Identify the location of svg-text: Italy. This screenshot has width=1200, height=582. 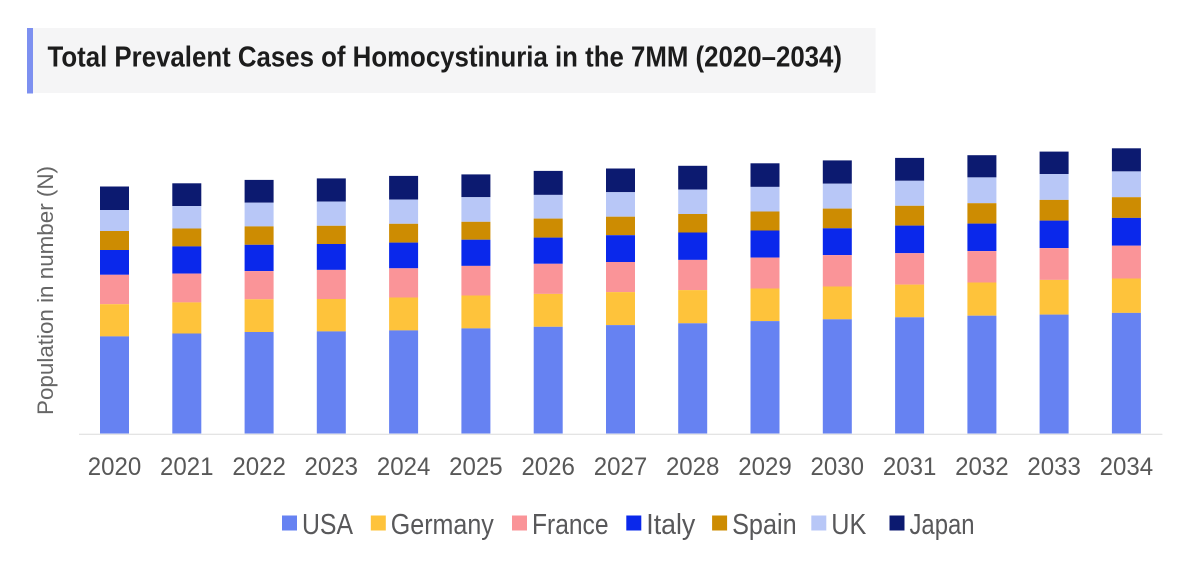
(670, 525).